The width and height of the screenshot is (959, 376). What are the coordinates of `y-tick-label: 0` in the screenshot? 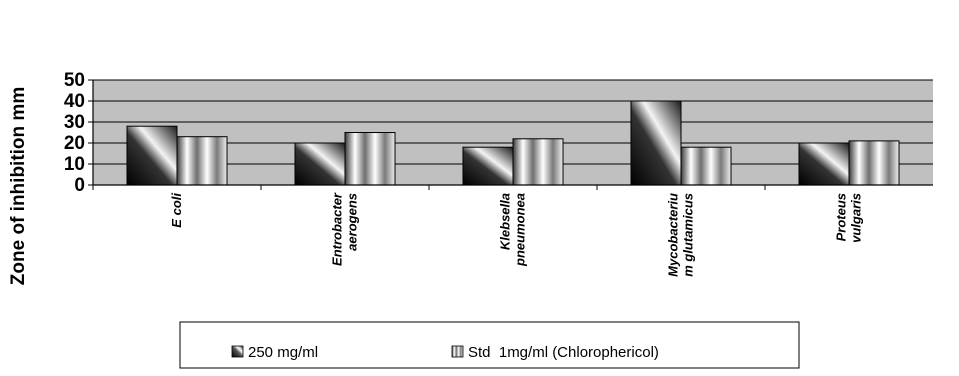 It's located at (79, 185).